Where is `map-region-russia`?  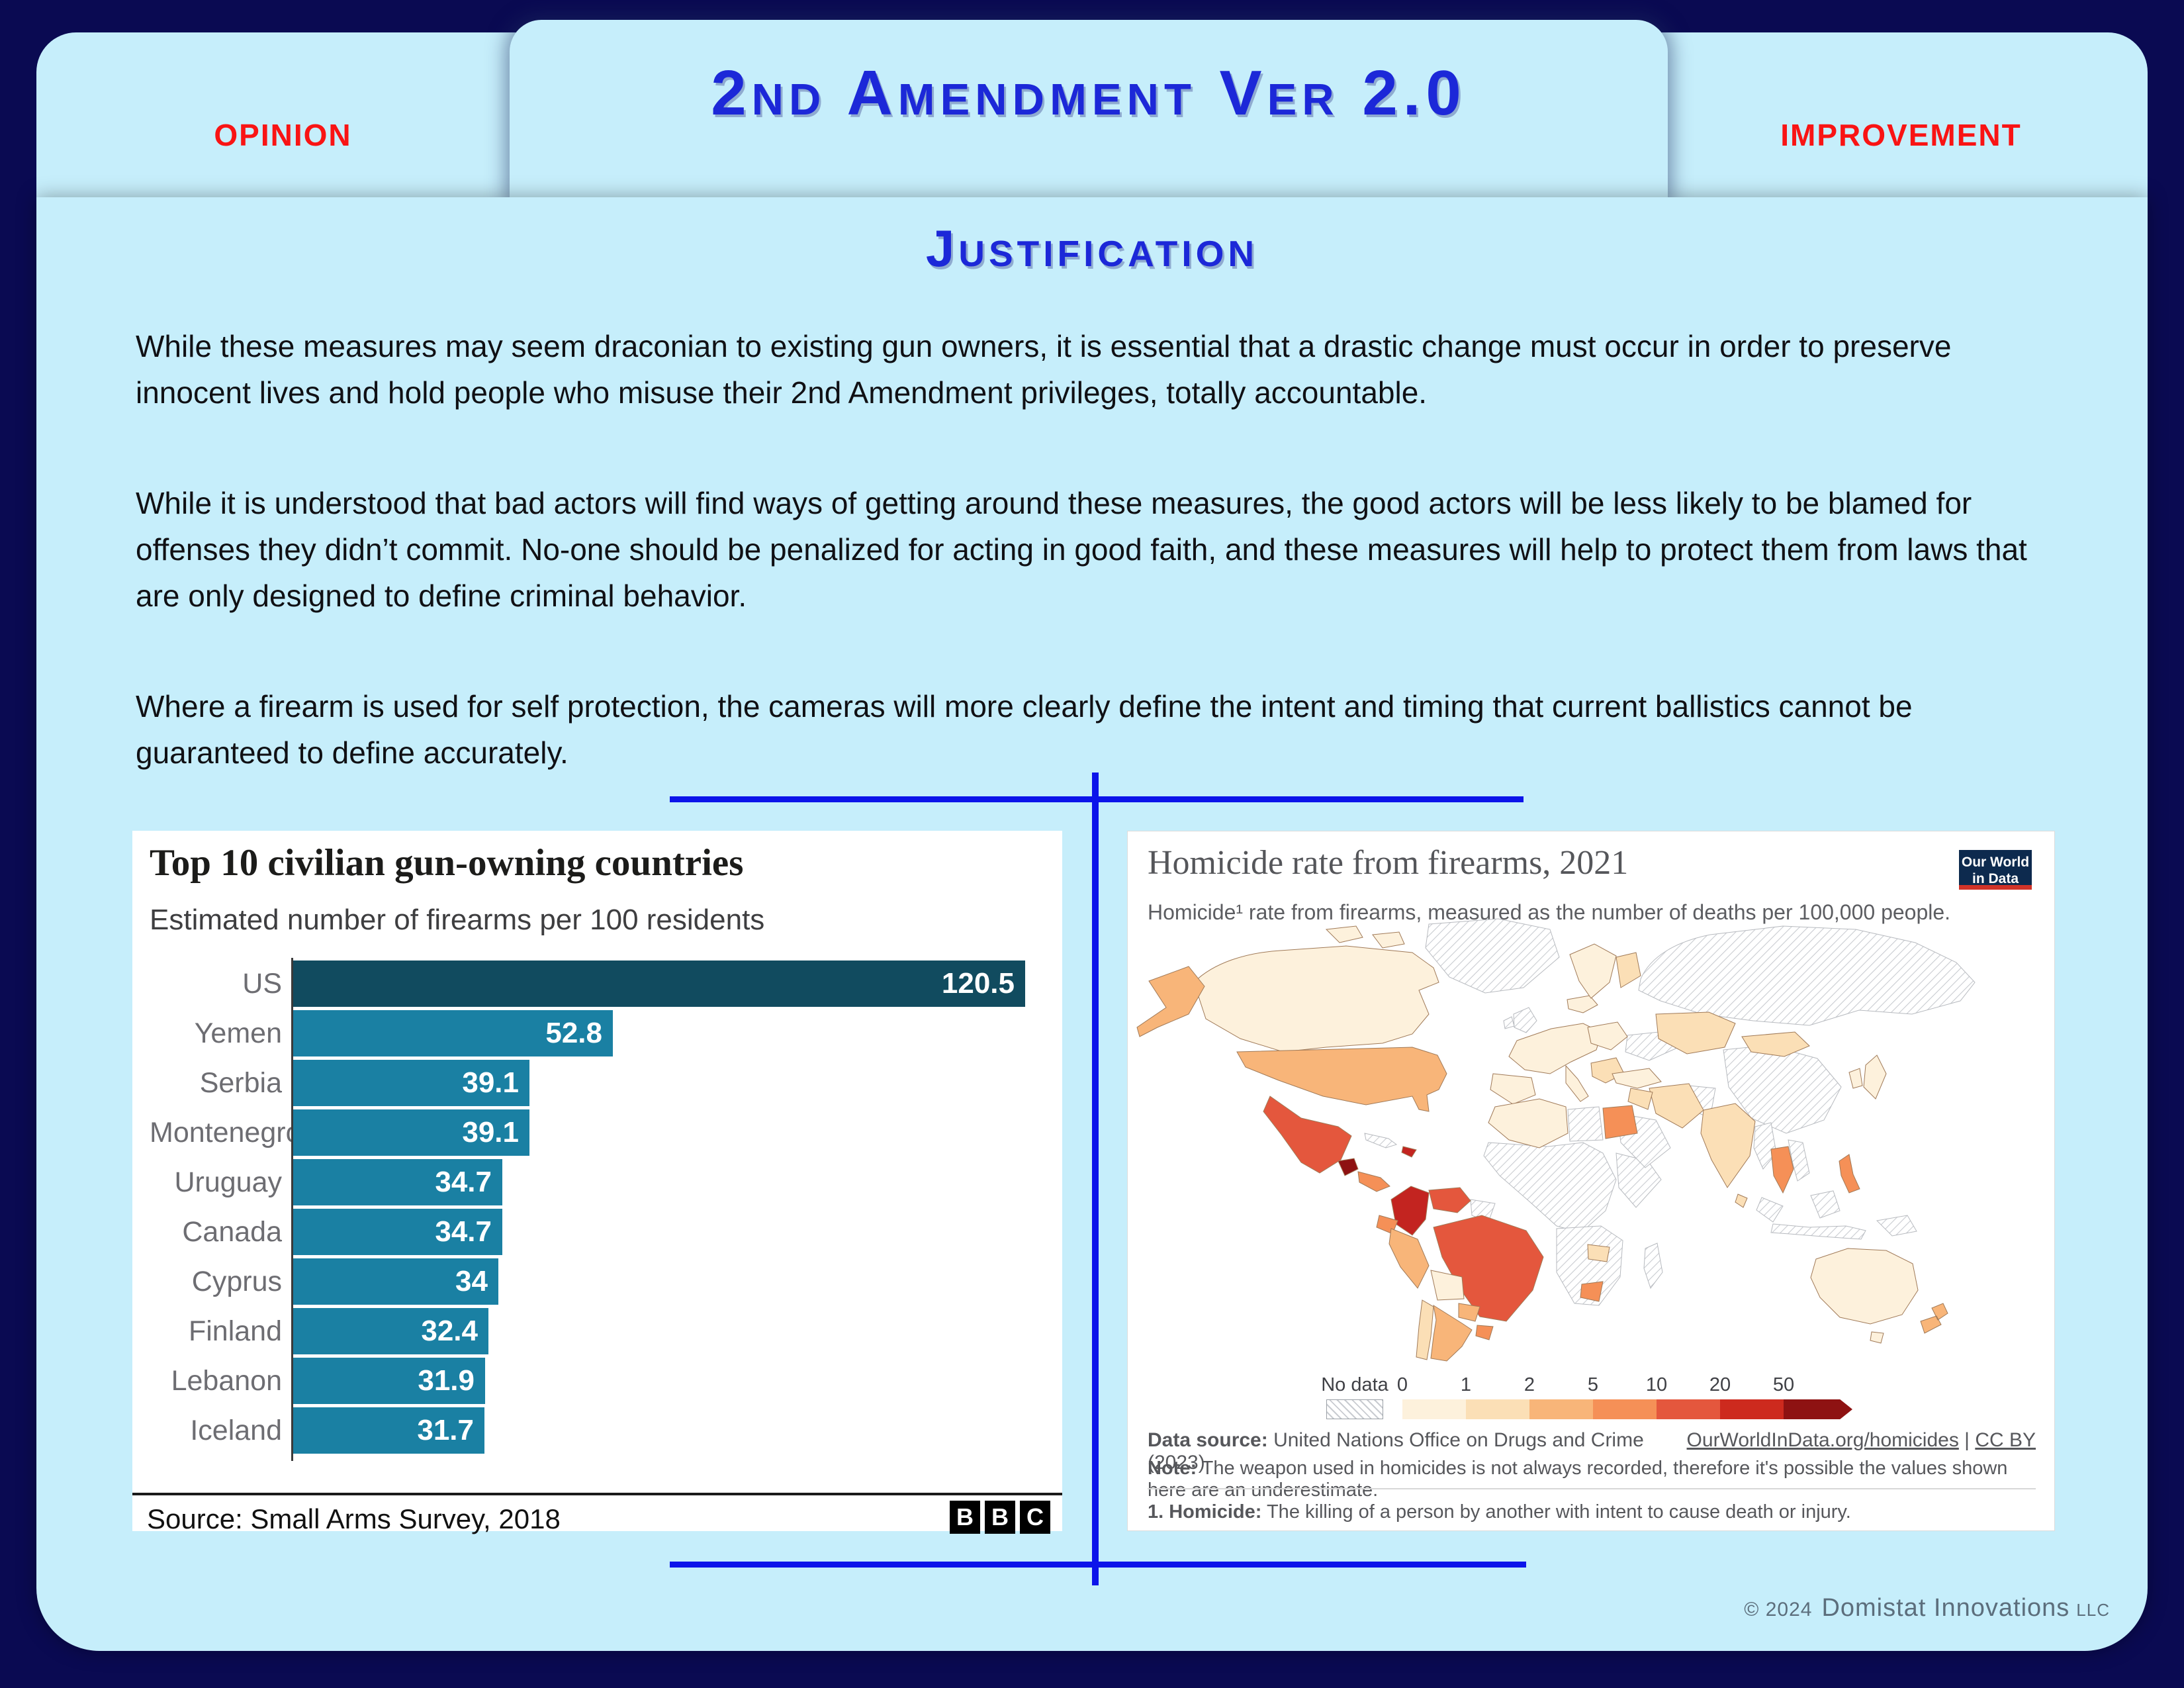 map-region-russia is located at coordinates (1807, 975).